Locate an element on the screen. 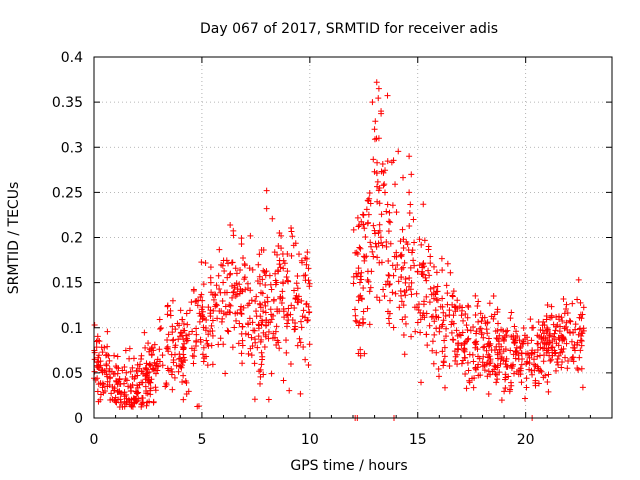 Image resolution: width=640 pixels, height=480 pixels. x-tick-label: 15 is located at coordinates (418, 440).